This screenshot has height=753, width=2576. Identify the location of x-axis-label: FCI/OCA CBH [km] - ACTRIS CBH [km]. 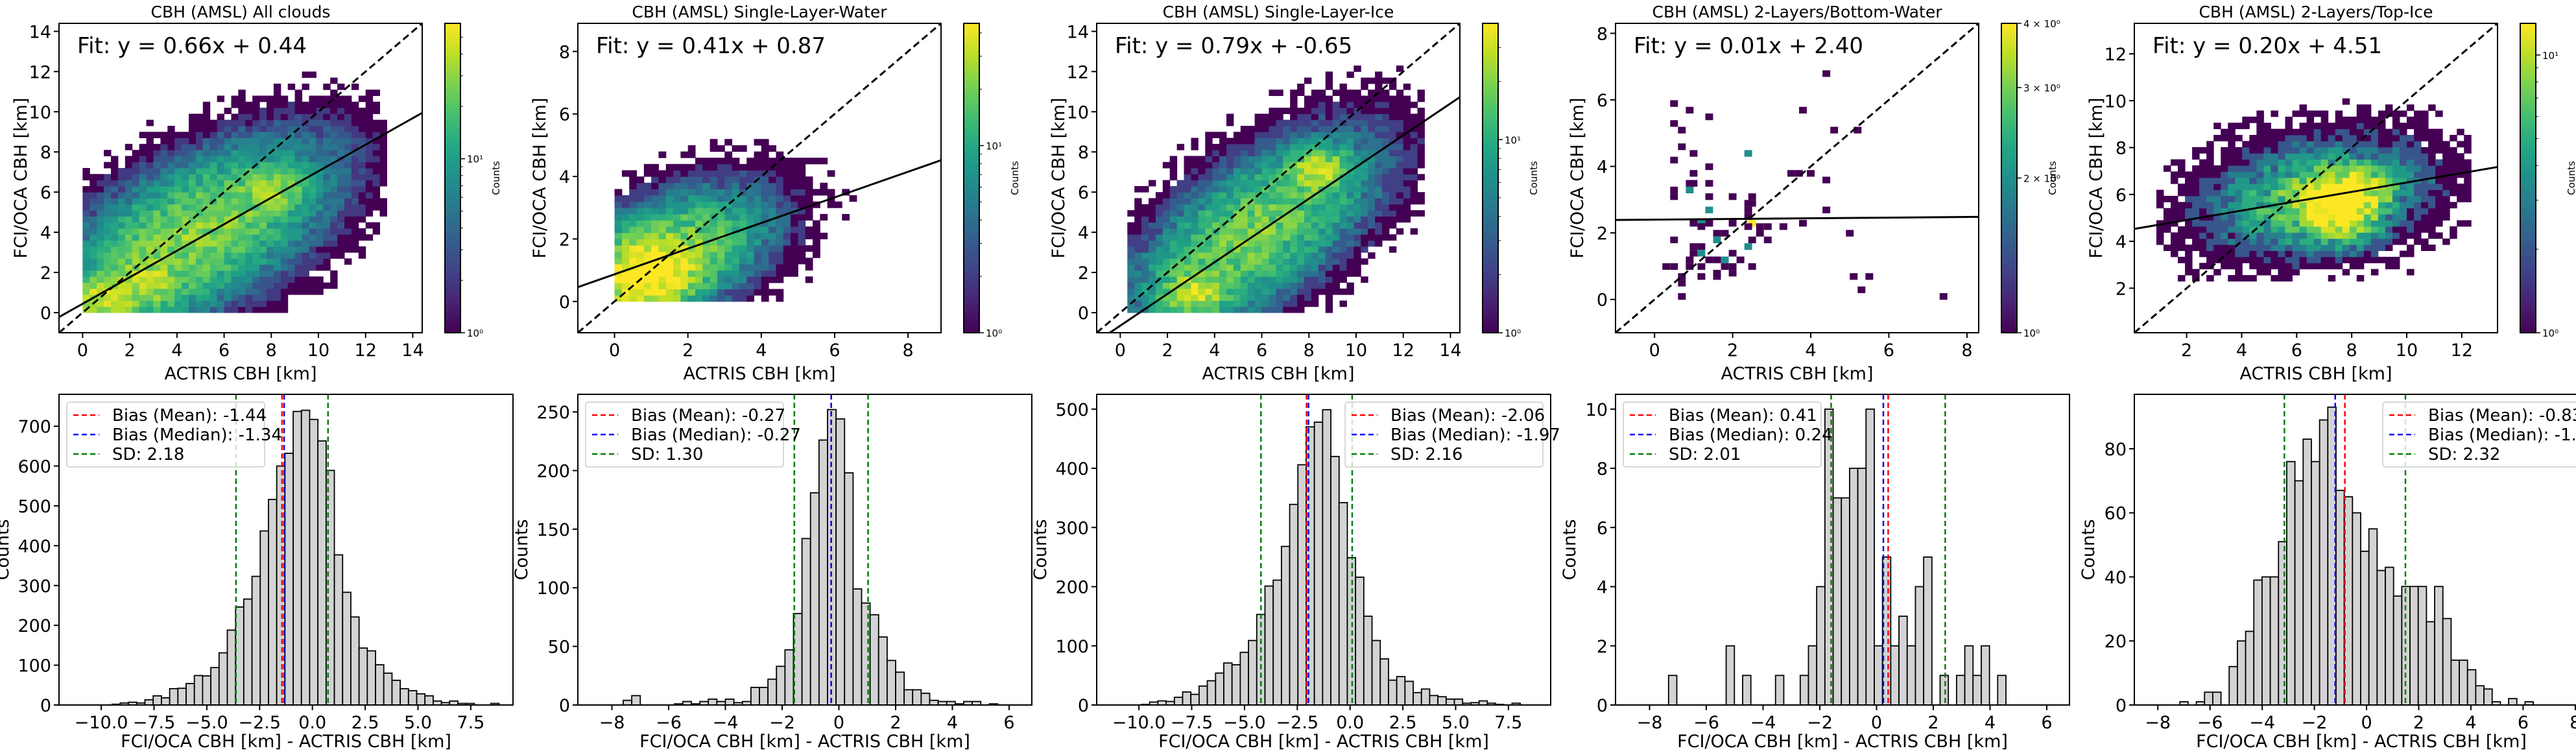
(1323, 741).